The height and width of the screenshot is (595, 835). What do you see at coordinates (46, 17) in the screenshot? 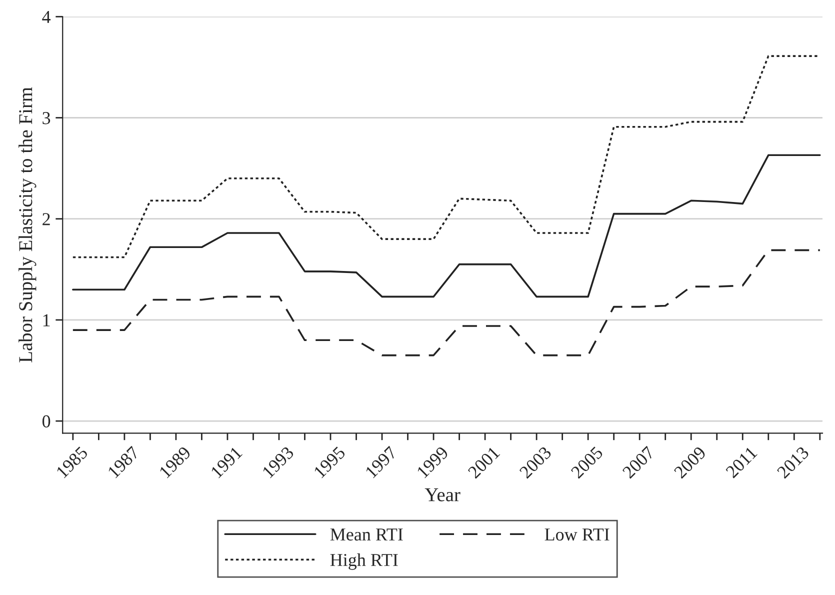
I see `y-tick-label: 4` at bounding box center [46, 17].